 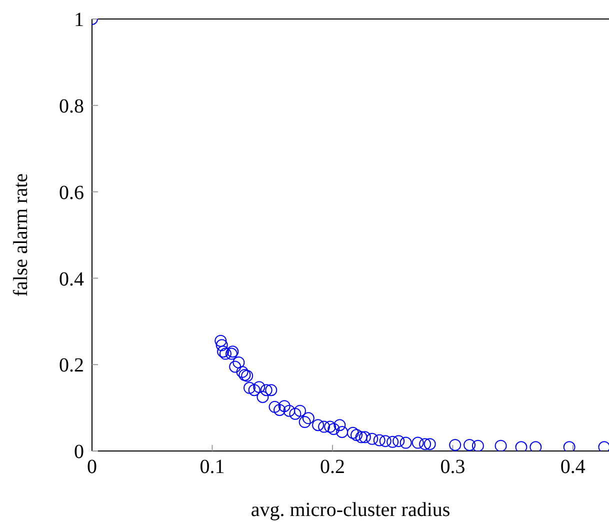 I want to click on x-tick-label: 0.4, so click(x=573, y=467).